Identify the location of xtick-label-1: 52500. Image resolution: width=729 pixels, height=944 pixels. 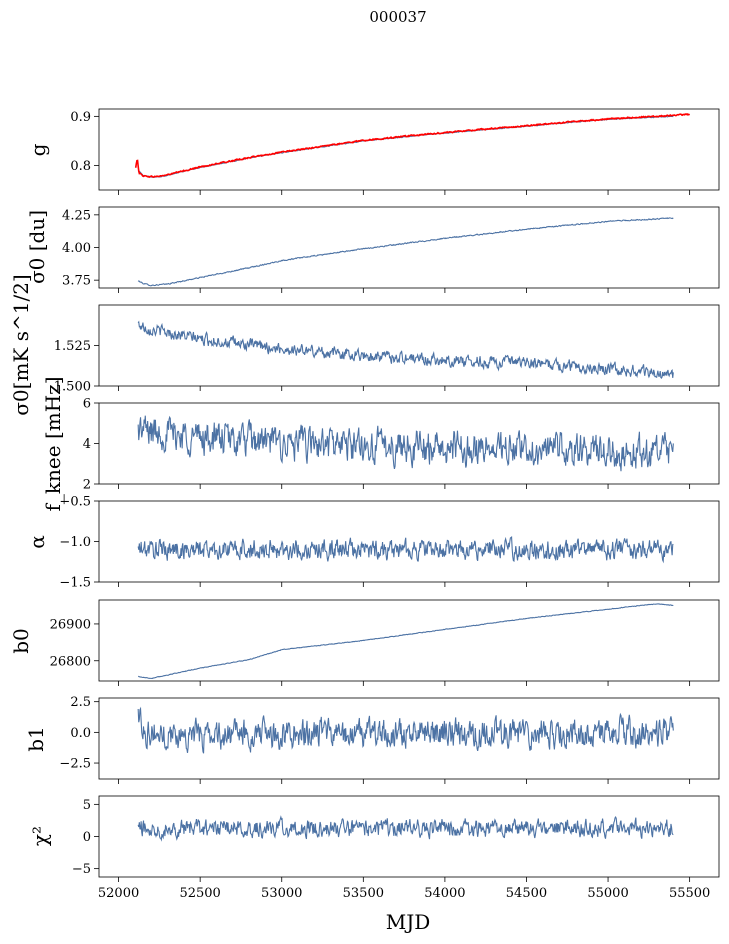
(199, 893).